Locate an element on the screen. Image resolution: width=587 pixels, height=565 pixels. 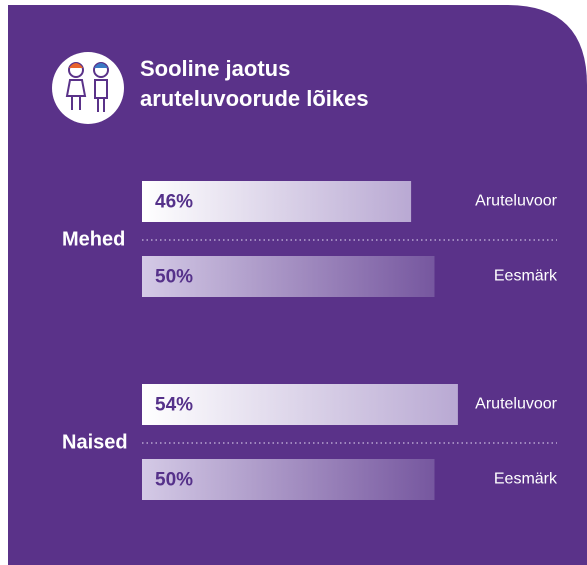
category-label: Mehed is located at coordinates (93, 239).